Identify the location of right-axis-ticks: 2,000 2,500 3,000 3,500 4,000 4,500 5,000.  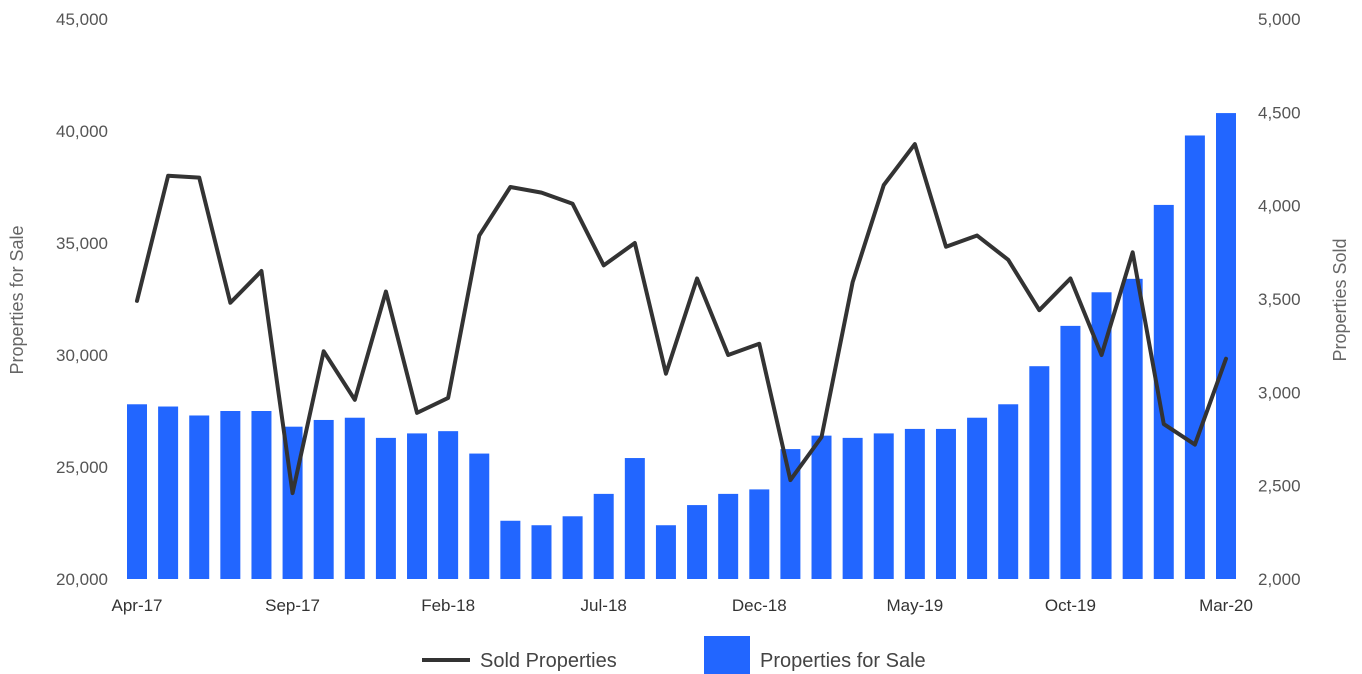
(1279, 299).